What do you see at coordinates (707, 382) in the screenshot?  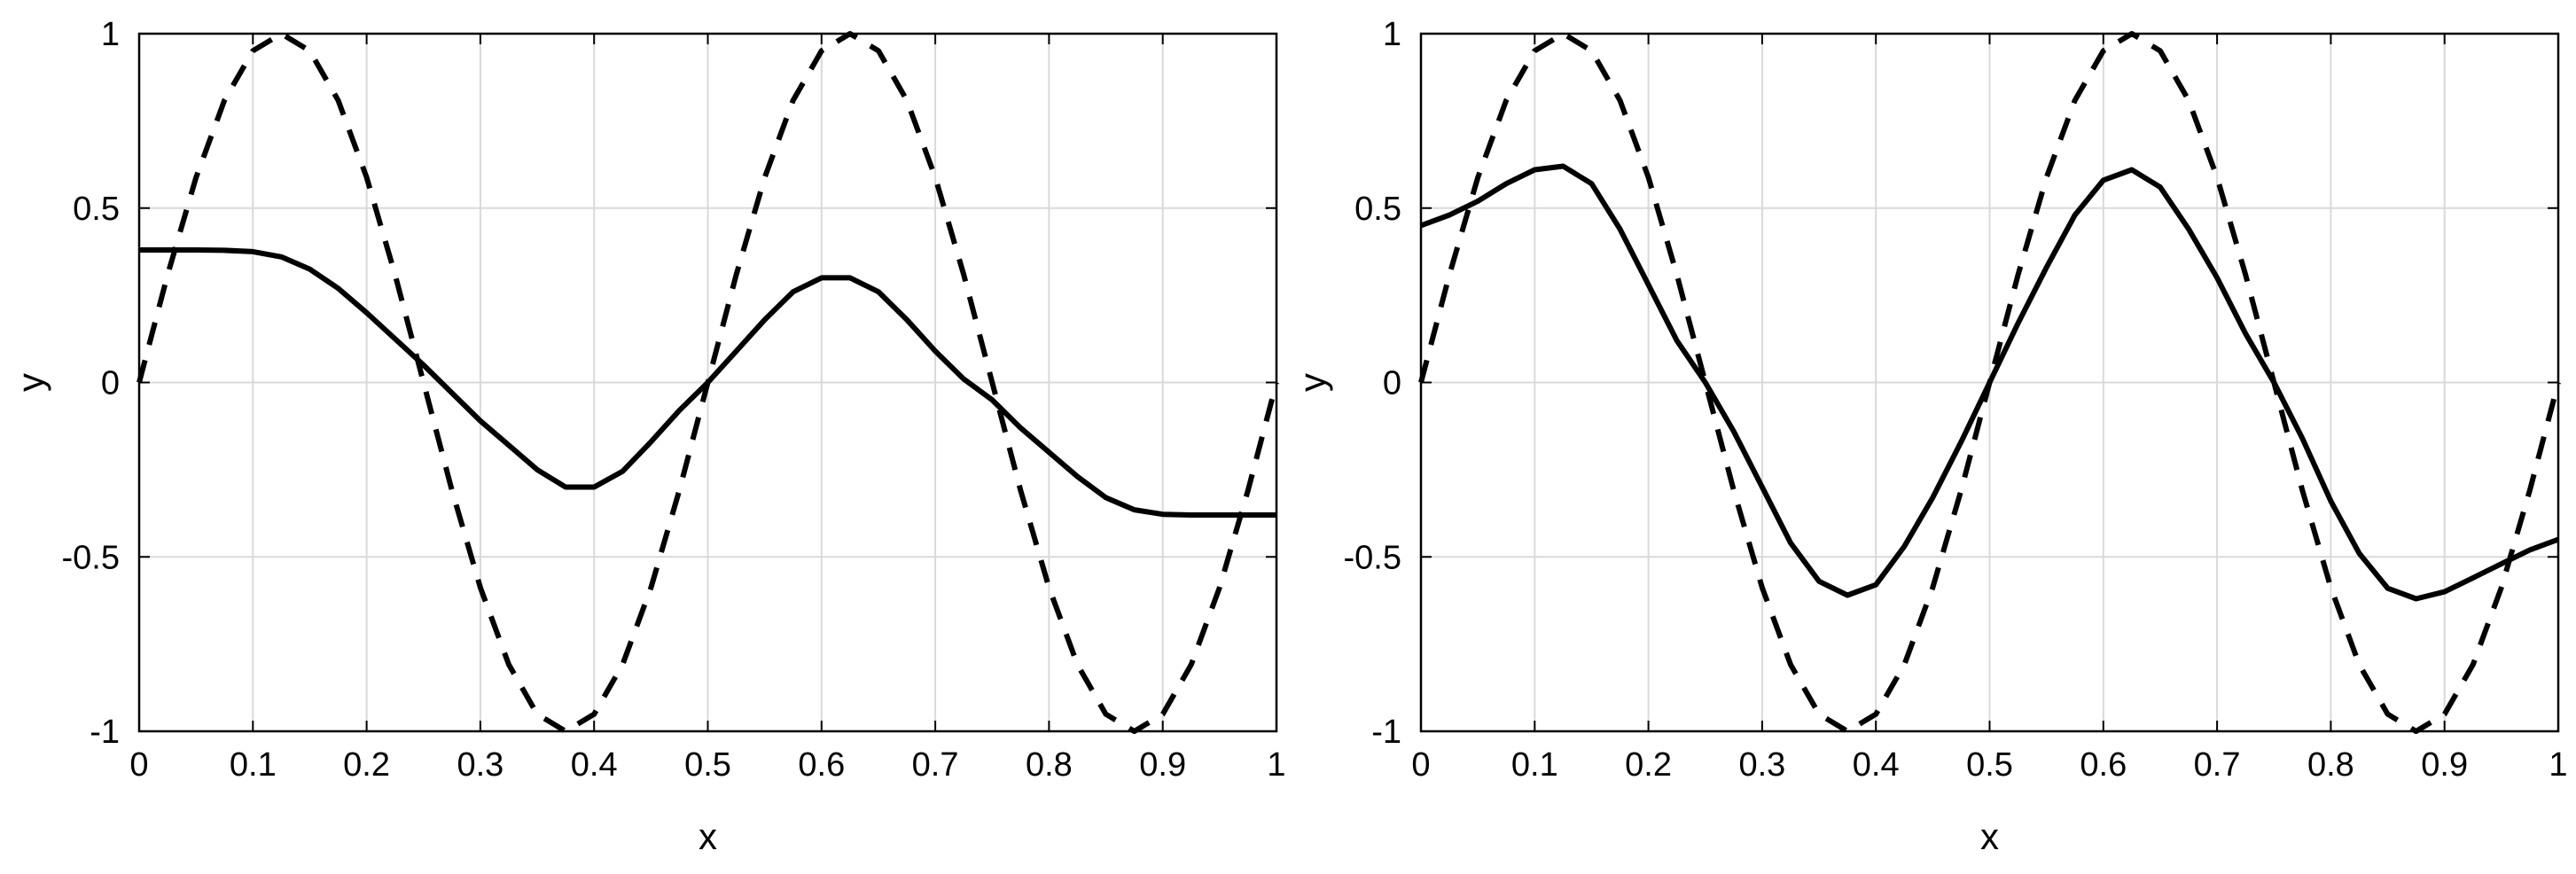 I see `solid-series-line` at bounding box center [707, 382].